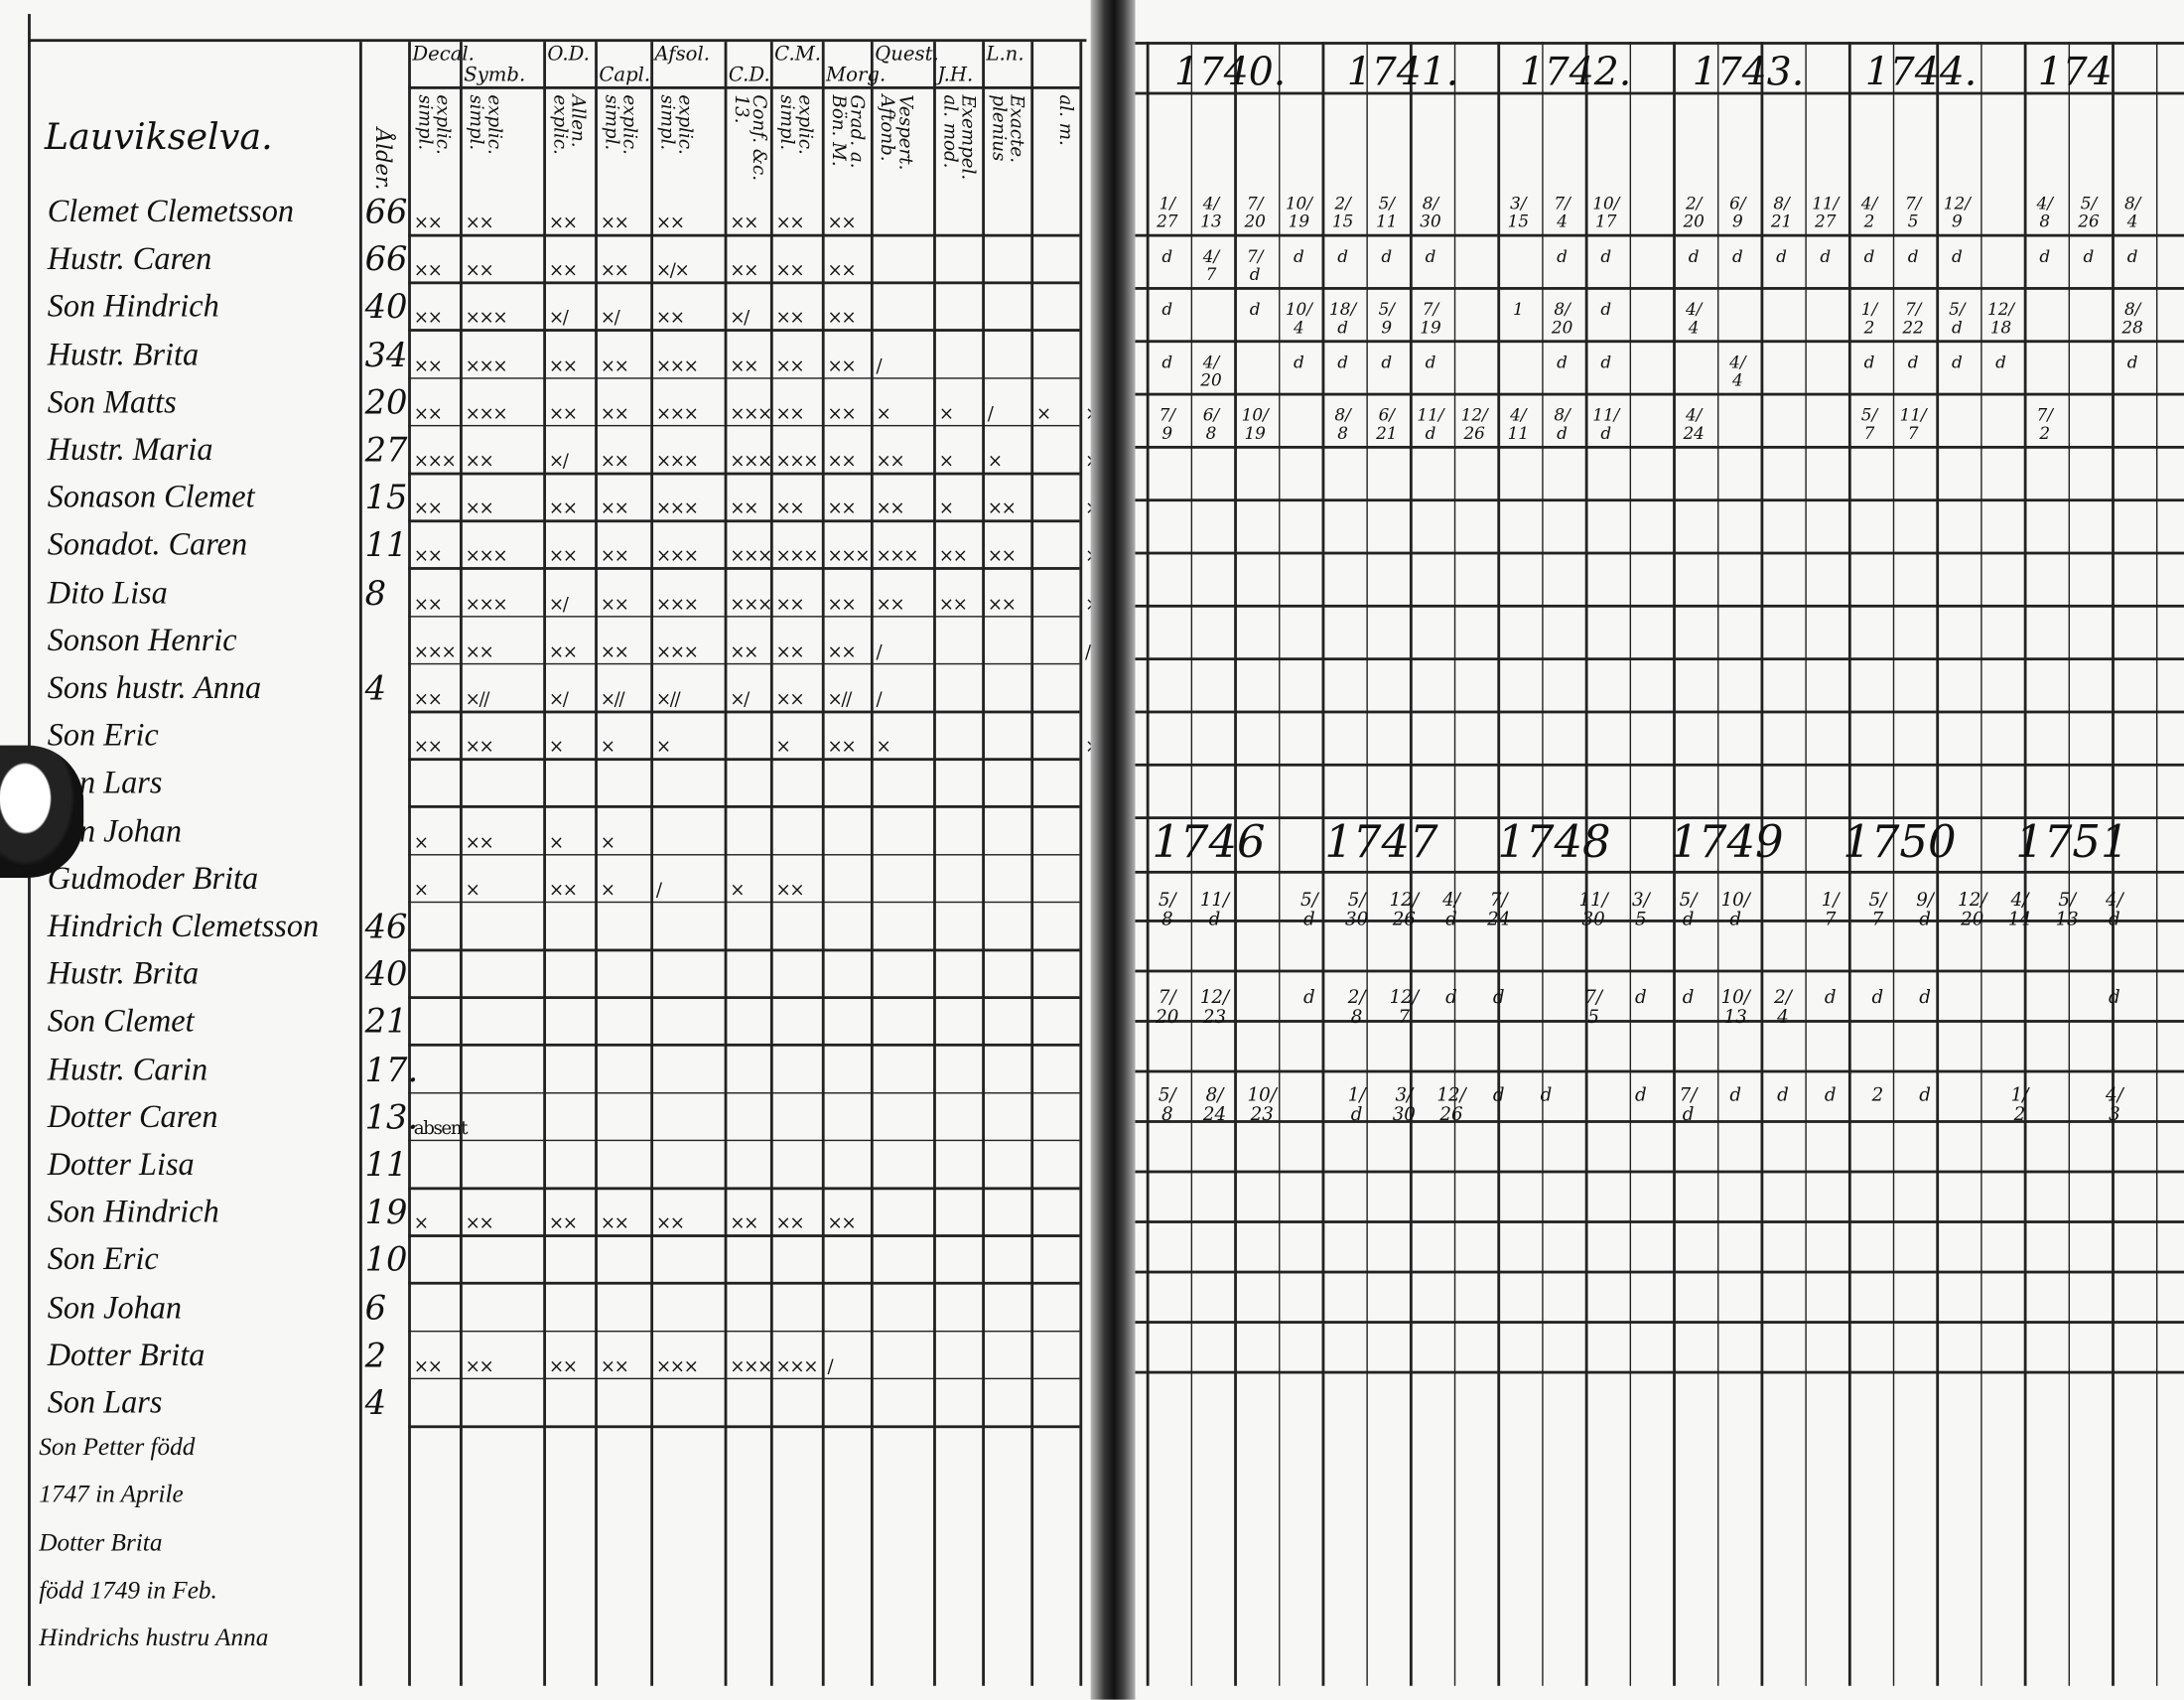 This screenshot has width=2184, height=1700. I want to click on exam-date-cell: 5/13, so click(2067, 910).